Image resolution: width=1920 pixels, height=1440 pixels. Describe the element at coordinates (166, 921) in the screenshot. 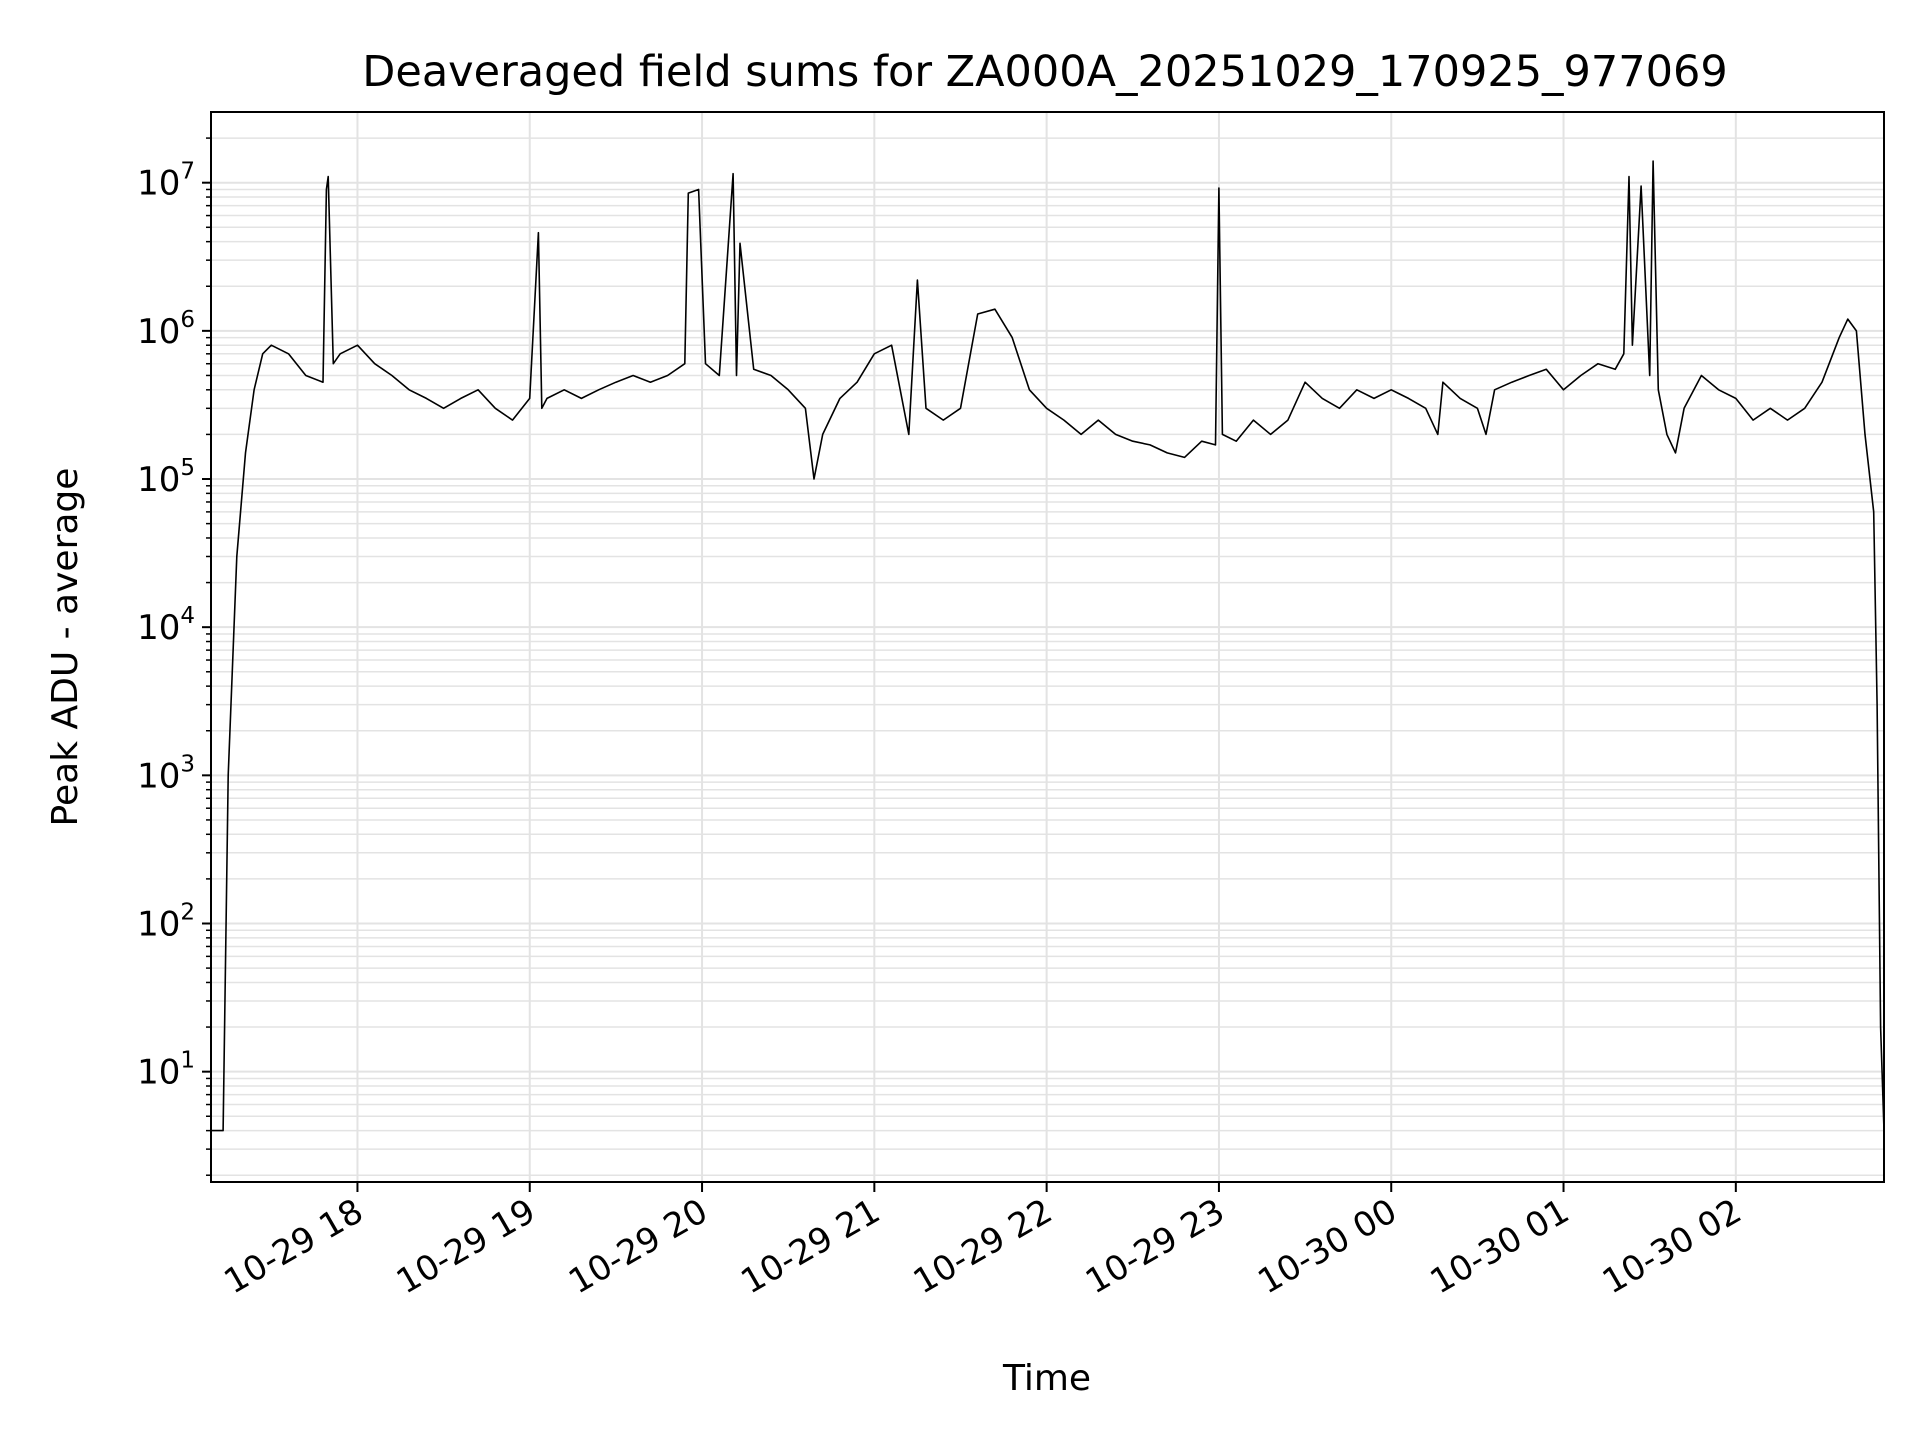

I see `y-tick-label: 10²` at that location.